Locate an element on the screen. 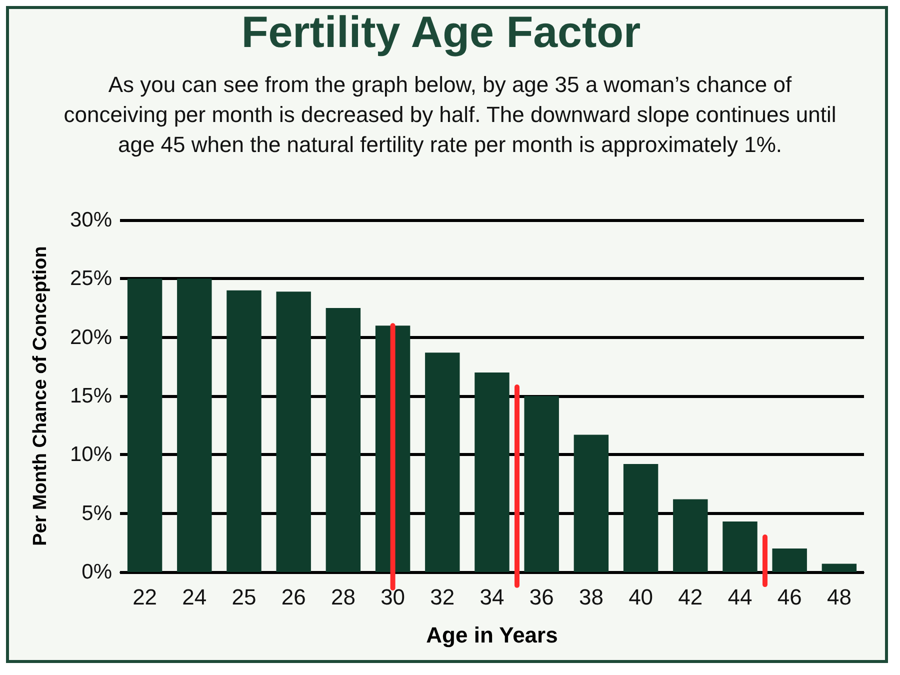 The height and width of the screenshot is (675, 900). y-tick-label: 25% is located at coordinates (91, 278).